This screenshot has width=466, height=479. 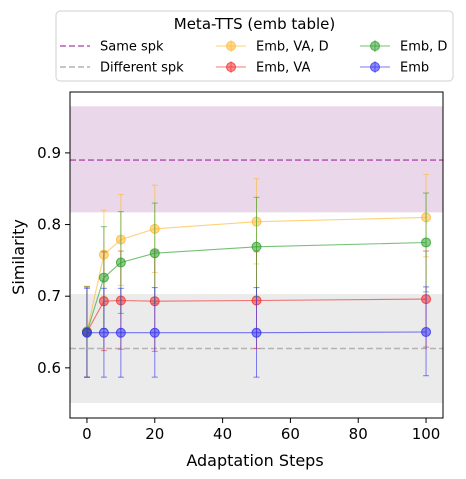 What do you see at coordinates (394, 68) in the screenshot?
I see `legend-entry: Emb` at bounding box center [394, 68].